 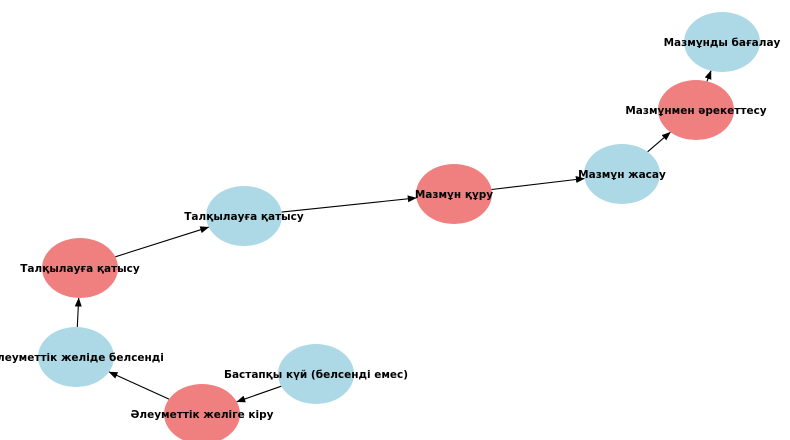 I want to click on state-node-label: Мазмұнмен әрекеттесу, so click(x=695, y=111).